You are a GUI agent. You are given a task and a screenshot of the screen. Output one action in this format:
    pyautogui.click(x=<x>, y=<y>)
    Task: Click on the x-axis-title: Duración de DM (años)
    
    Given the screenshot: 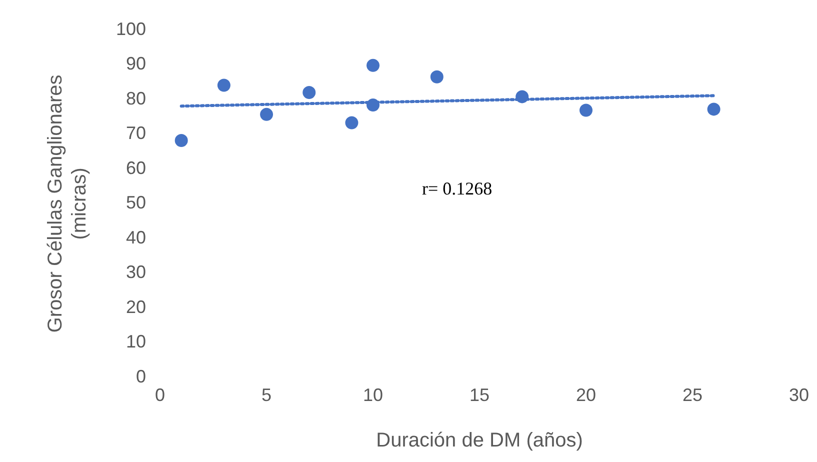 What is the action you would take?
    pyautogui.click(x=479, y=441)
    